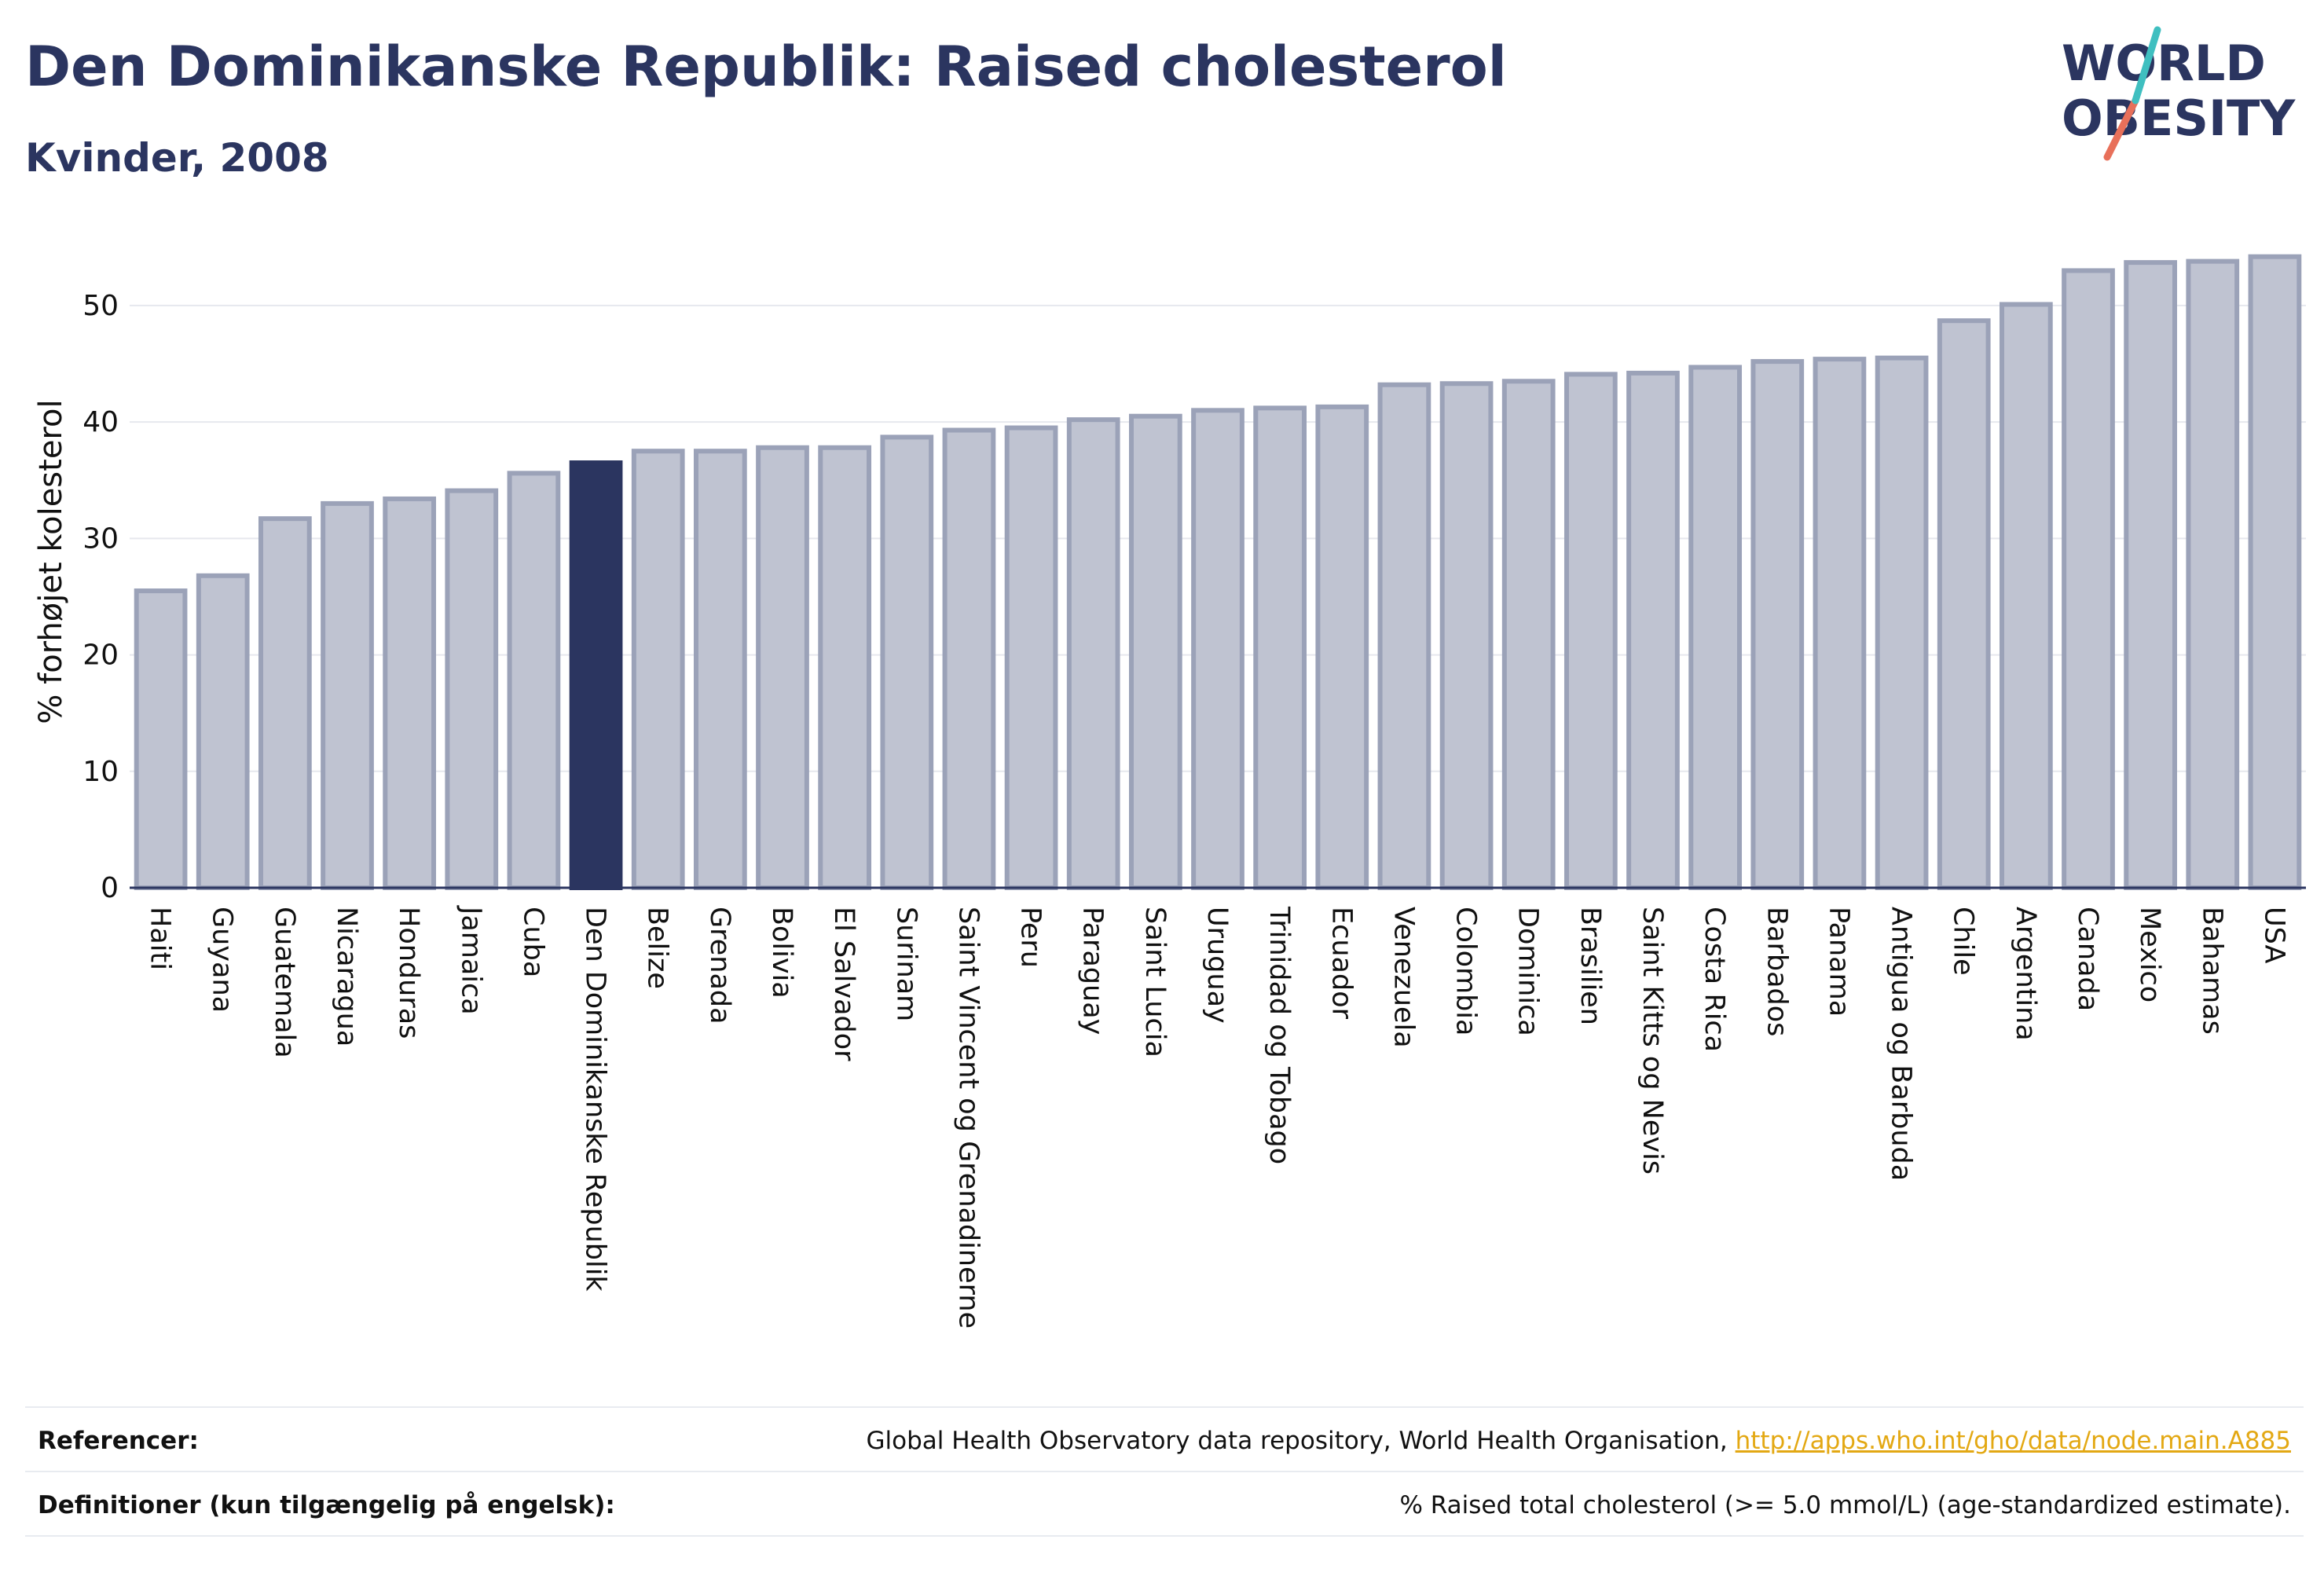 The width and height of the screenshot is (2324, 1576). What do you see at coordinates (51, 561) in the screenshot?
I see `y-axis-title: % forhøjet kolesterol` at bounding box center [51, 561].